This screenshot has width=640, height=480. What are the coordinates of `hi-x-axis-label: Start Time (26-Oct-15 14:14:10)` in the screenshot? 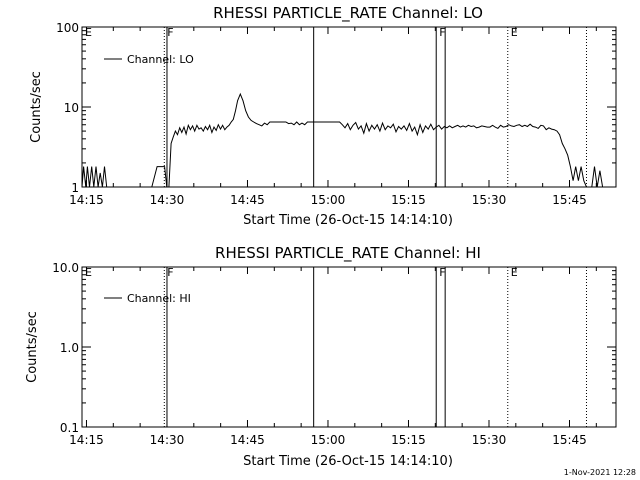 It's located at (348, 461).